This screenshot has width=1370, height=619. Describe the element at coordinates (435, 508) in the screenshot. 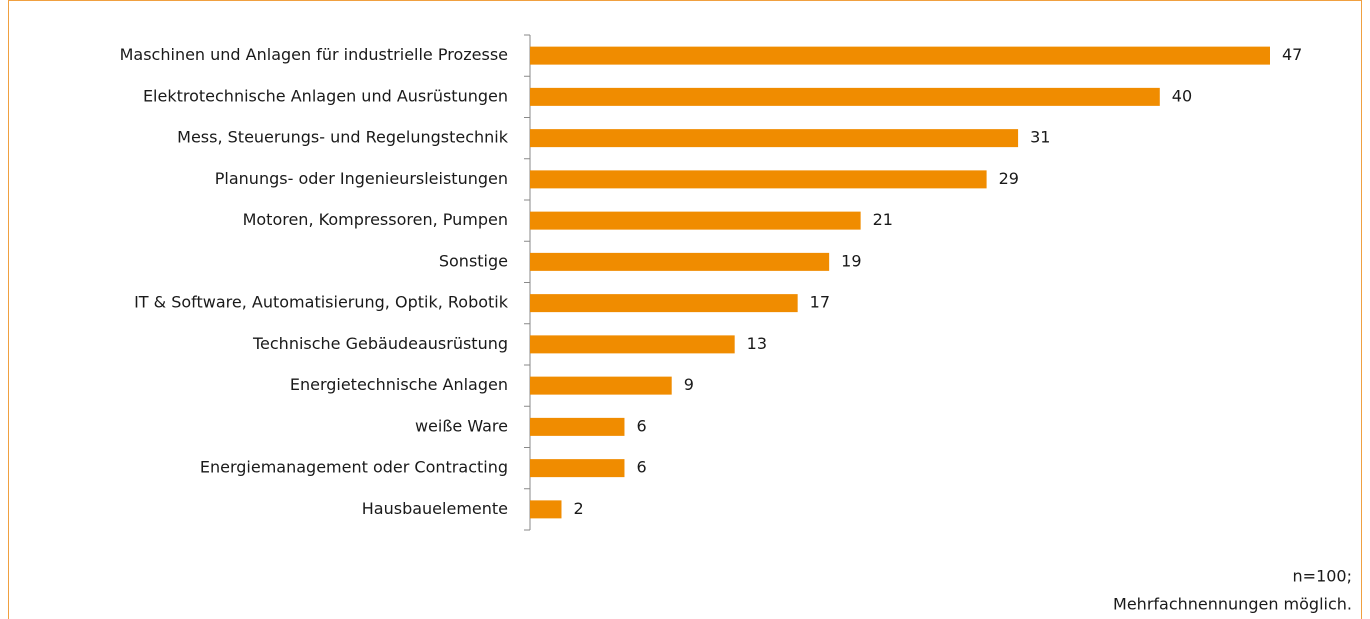

I see `y-tick-label: Hausbauelemente` at that location.